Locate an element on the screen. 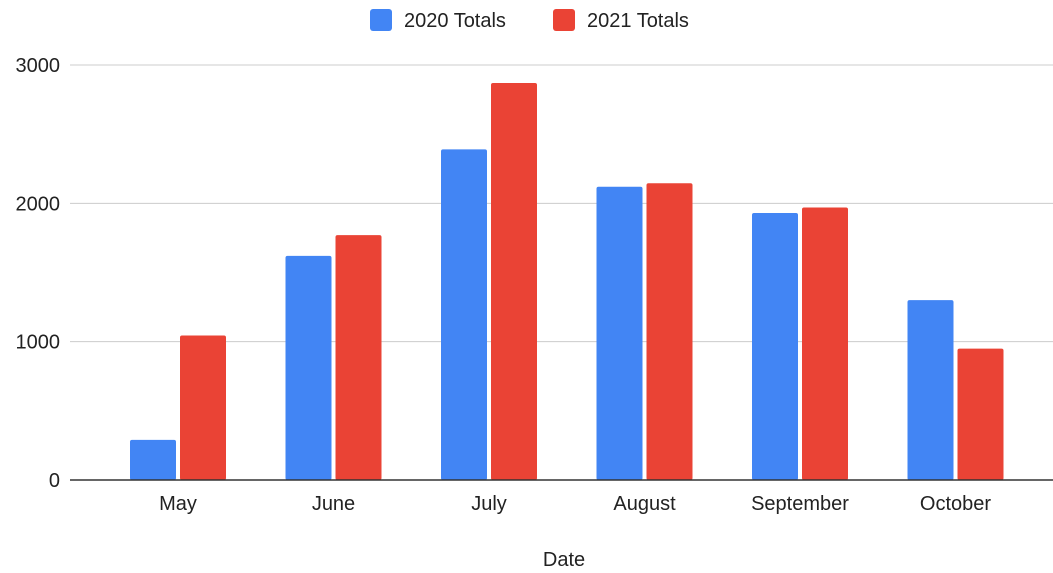  legend-label: 2020 Totals is located at coordinates (455, 21).